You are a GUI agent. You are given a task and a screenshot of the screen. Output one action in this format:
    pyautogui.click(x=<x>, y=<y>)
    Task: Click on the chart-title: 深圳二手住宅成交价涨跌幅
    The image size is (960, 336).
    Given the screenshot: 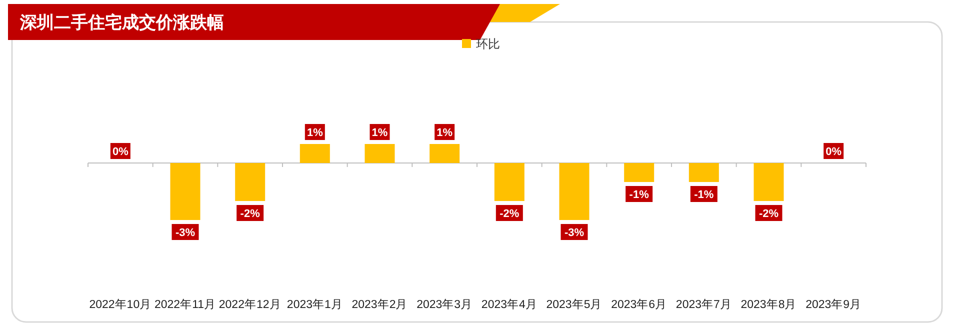 What is the action you would take?
    pyautogui.click(x=121, y=22)
    